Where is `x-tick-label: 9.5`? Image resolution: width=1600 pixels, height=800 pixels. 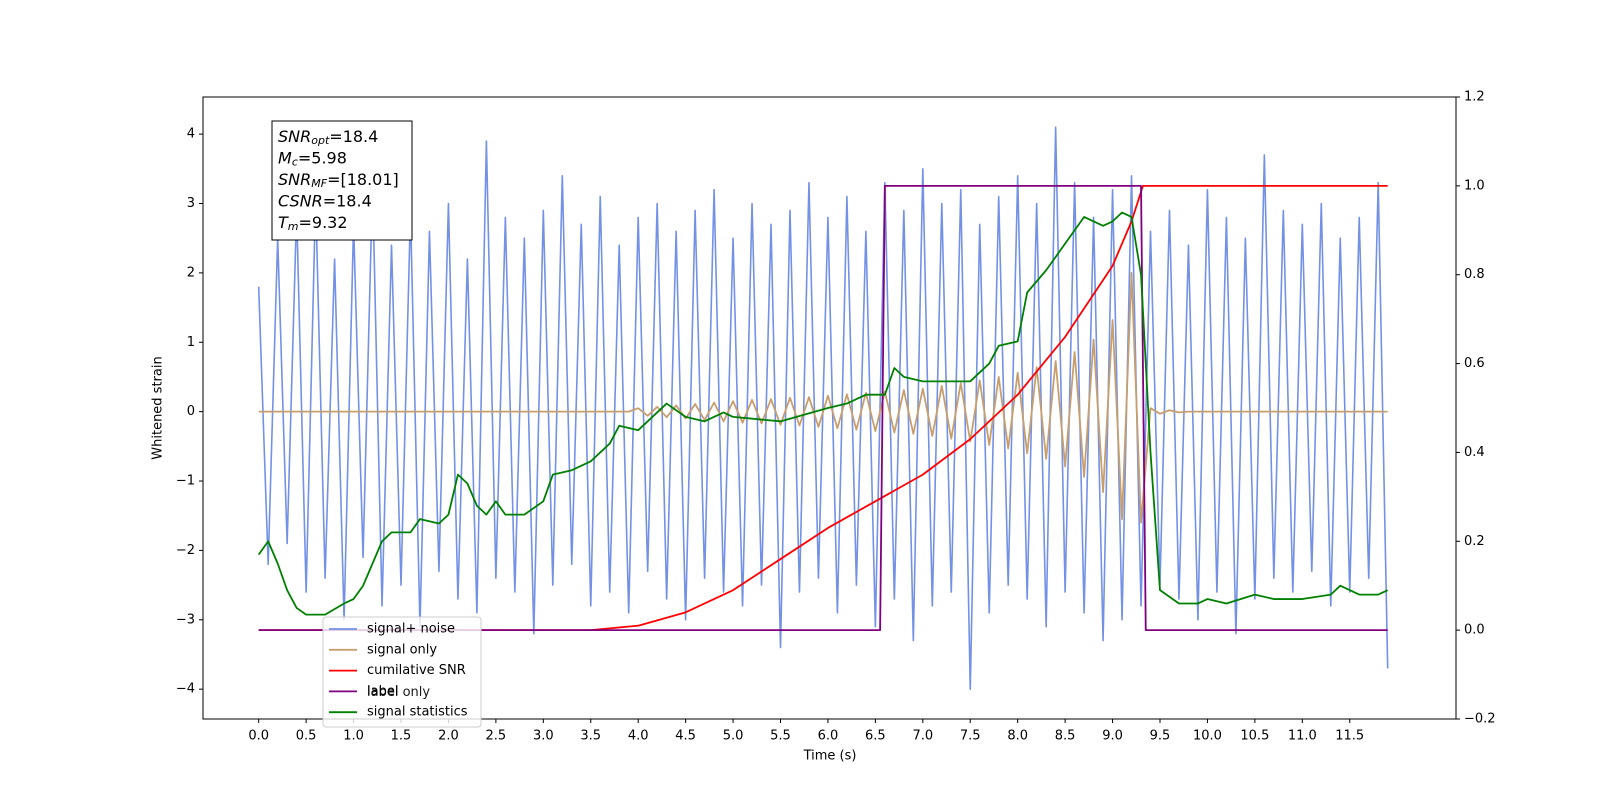 x-tick-label: 9.5 is located at coordinates (1160, 736).